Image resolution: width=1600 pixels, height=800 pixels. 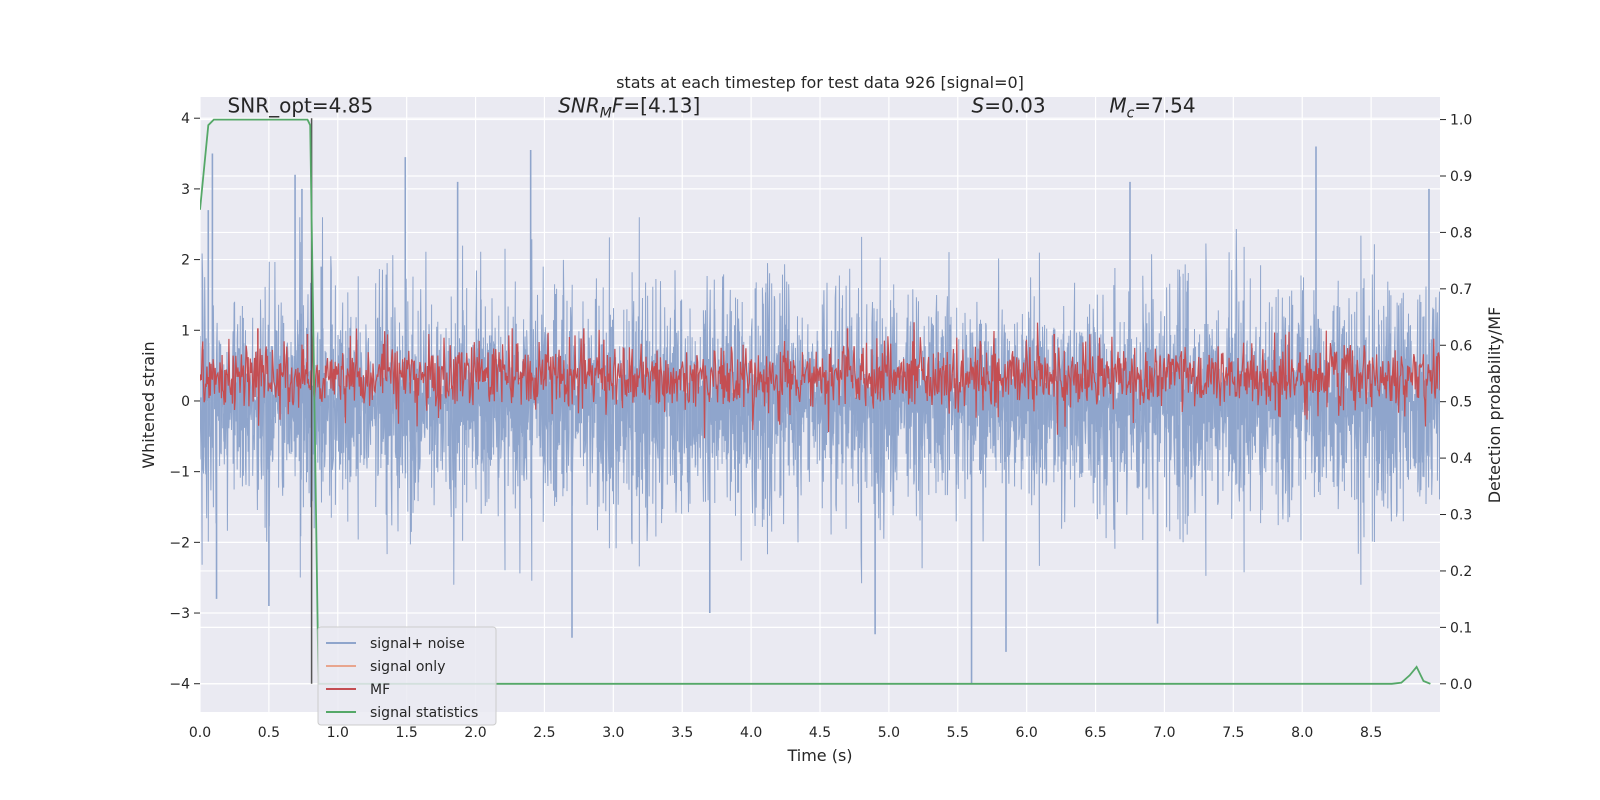 What do you see at coordinates (475, 733) in the screenshot?
I see `x-tick-label: 2.0` at bounding box center [475, 733].